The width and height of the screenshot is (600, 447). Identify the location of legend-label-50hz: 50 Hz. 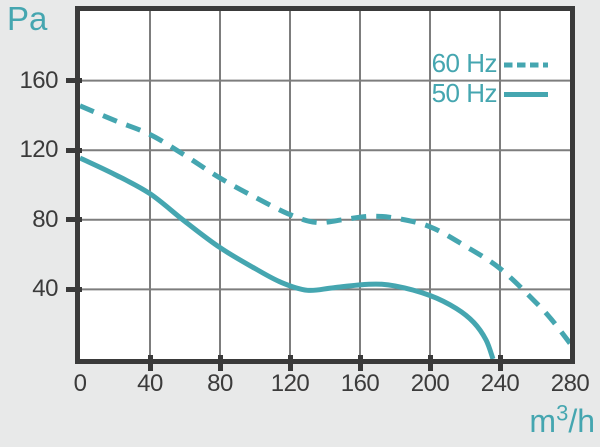
(464, 93).